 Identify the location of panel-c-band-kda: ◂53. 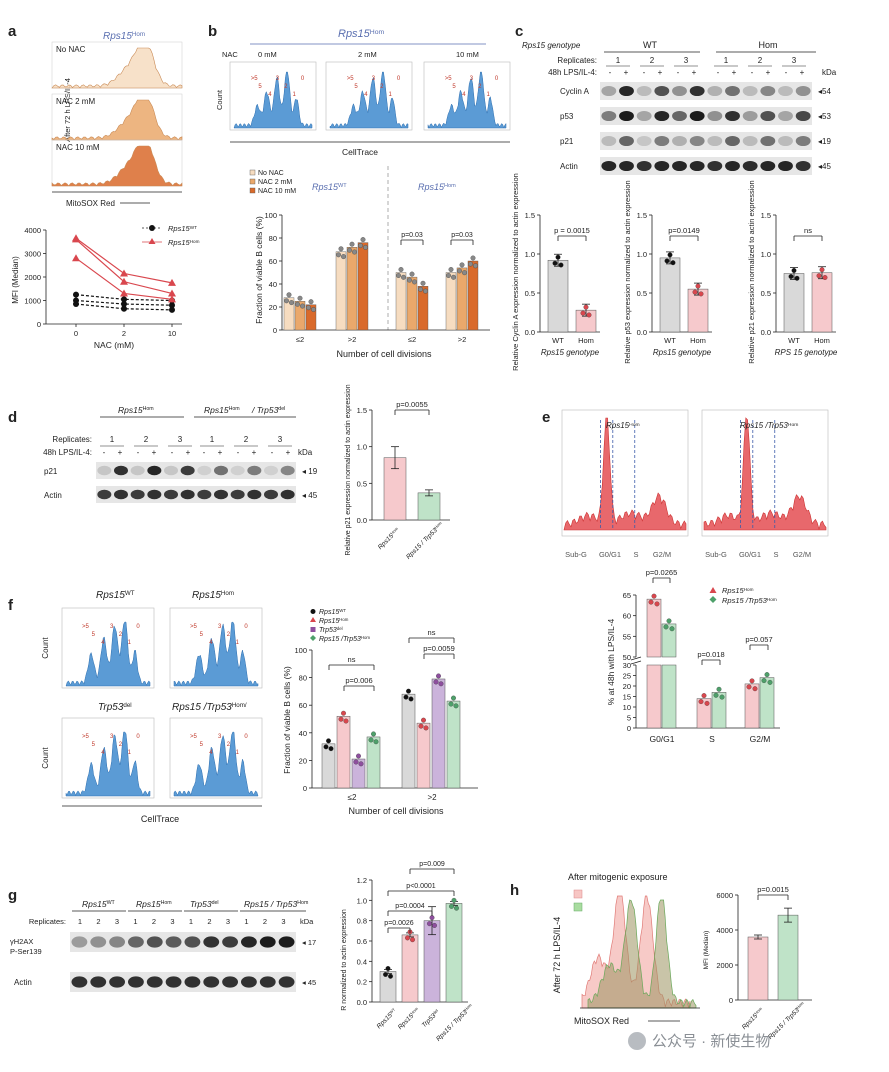
(824, 116).